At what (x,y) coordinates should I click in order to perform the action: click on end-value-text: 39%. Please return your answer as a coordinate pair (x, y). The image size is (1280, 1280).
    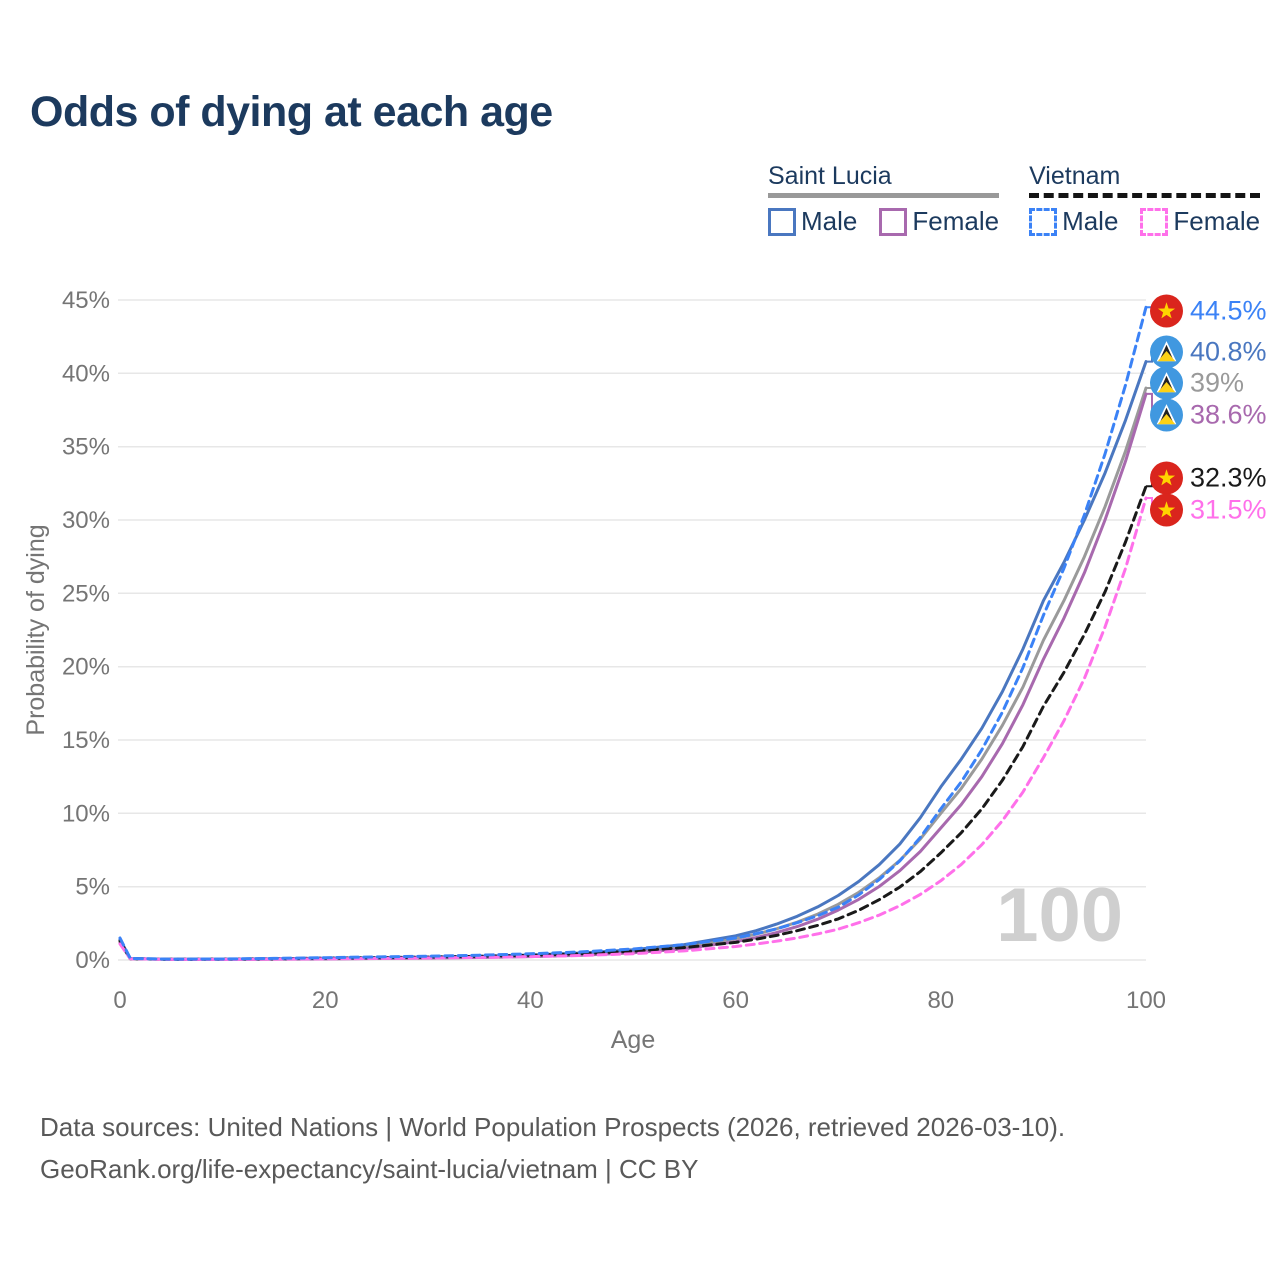
    Looking at the image, I should click on (1217, 382).